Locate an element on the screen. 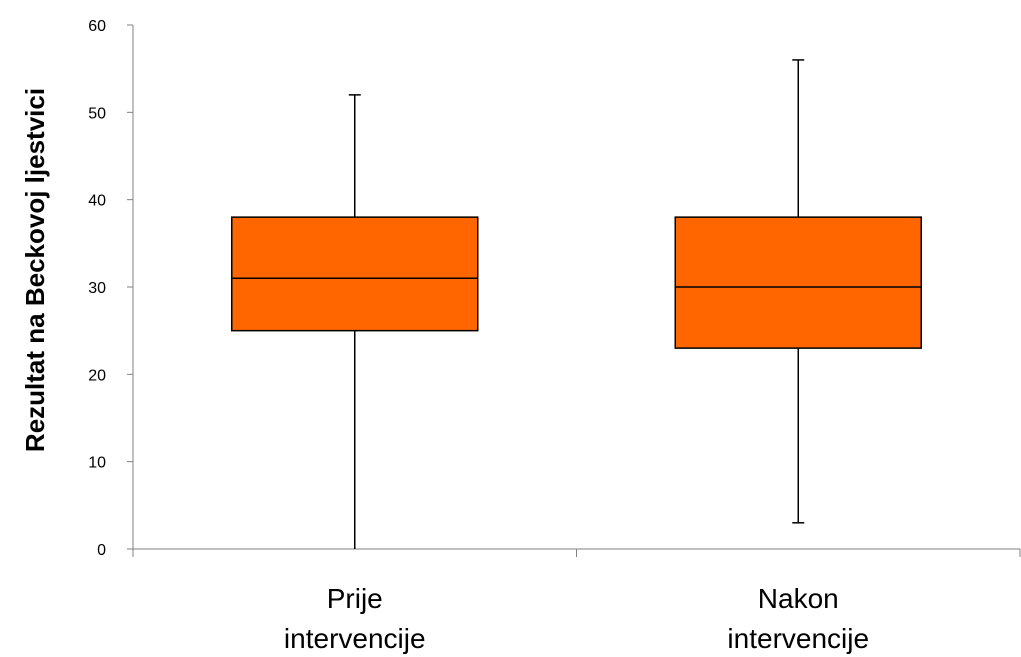  y-tick-label: 30 is located at coordinates (97, 288).